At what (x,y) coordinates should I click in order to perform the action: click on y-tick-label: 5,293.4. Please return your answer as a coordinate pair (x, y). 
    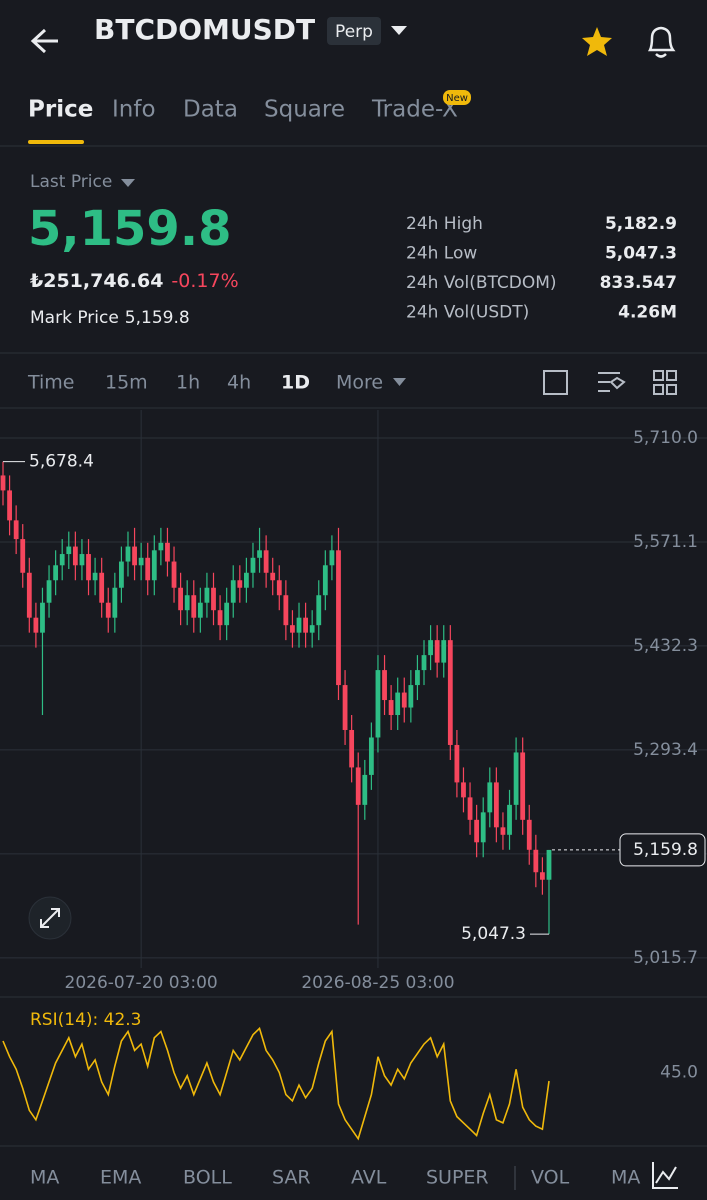
    Looking at the image, I should click on (665, 750).